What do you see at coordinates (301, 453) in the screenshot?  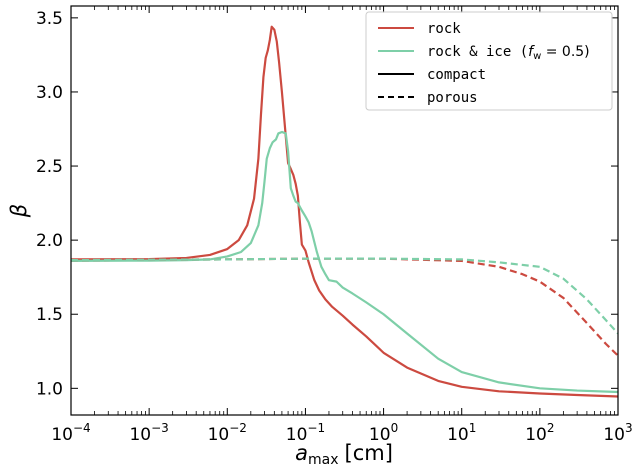 I see `x-axis-label-main: a` at bounding box center [301, 453].